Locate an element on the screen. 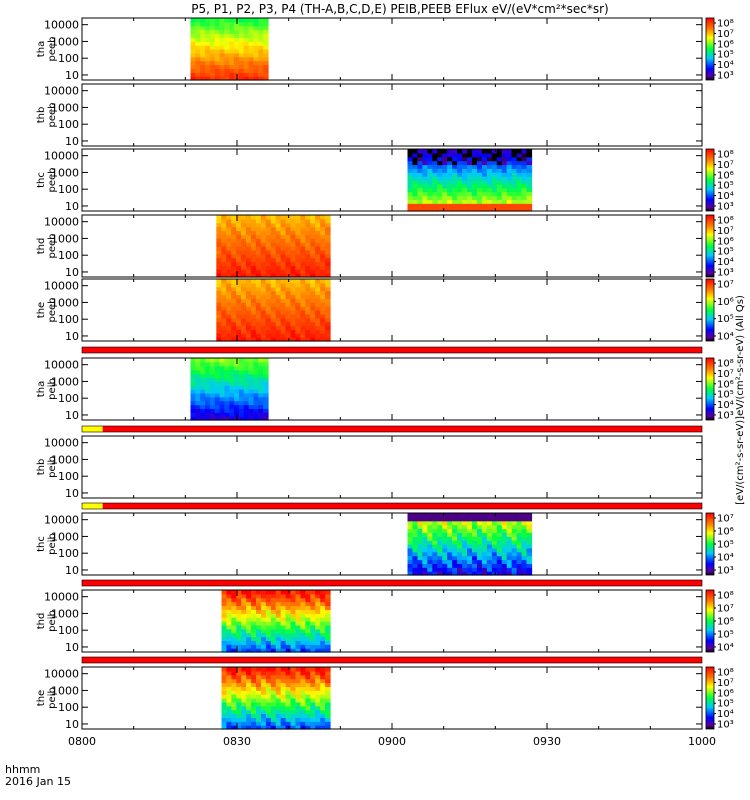  y-tick-label: 10000 is located at coordinates (61, 520).